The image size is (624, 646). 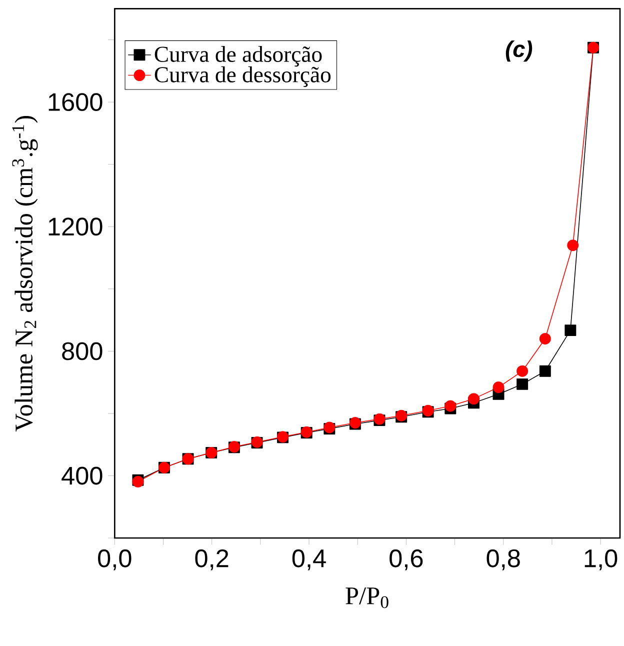 I want to click on x-axis-title: P/P$_{0}$, so click(x=367, y=597).